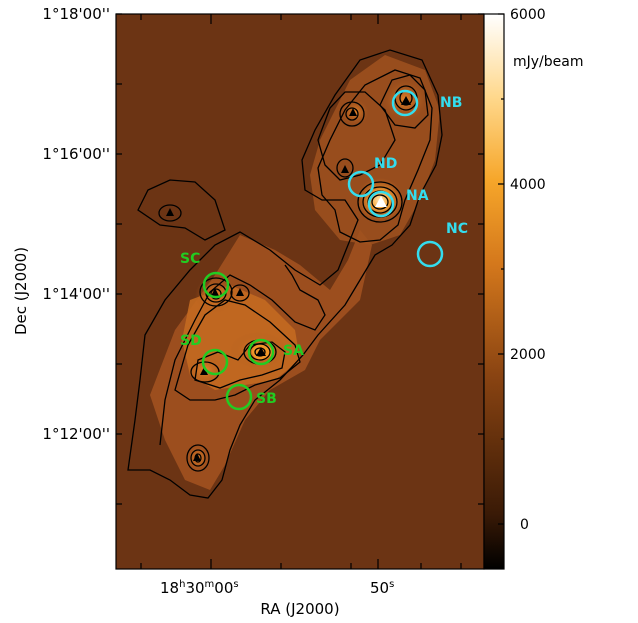 This screenshot has height=623, width=638. I want to click on peak-marker-na, so click(381, 201).